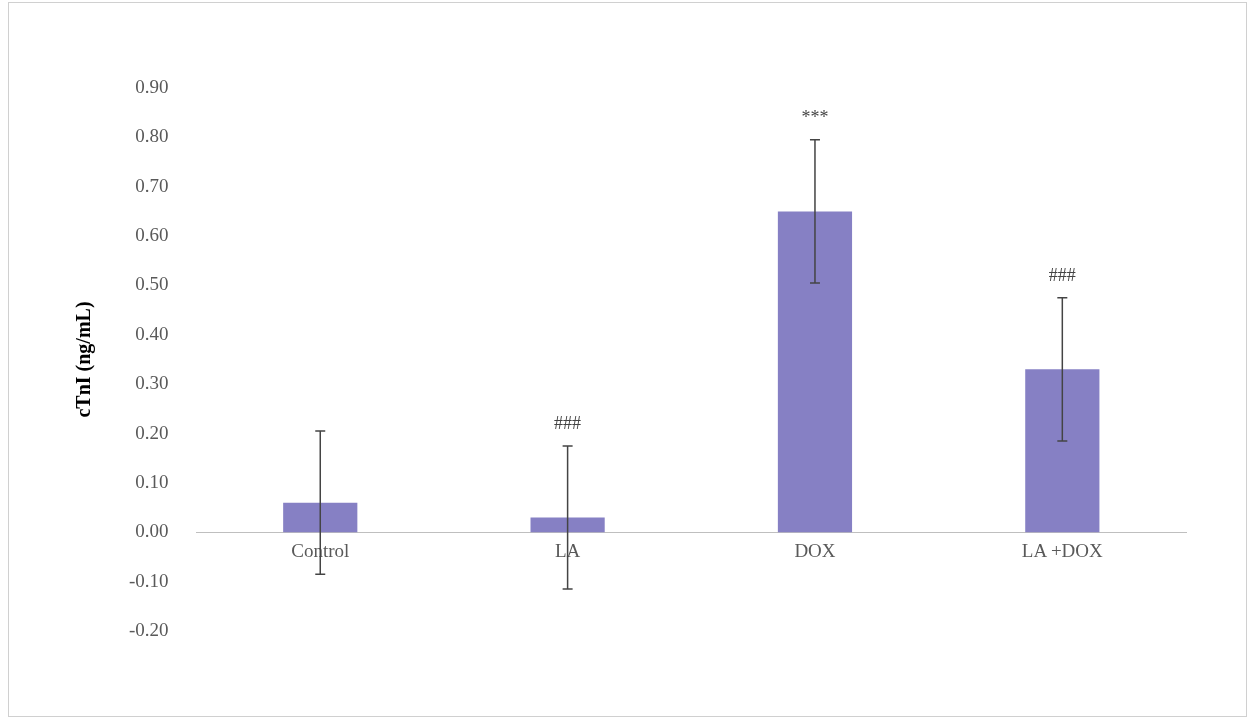  I want to click on annotation: ***, so click(815, 116).